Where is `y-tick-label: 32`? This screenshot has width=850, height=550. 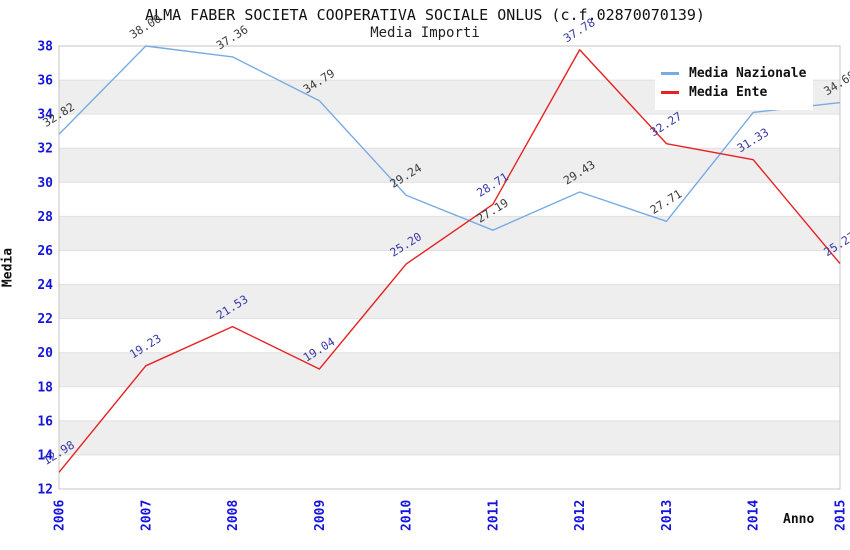 y-tick-label: 32 is located at coordinates (45, 149).